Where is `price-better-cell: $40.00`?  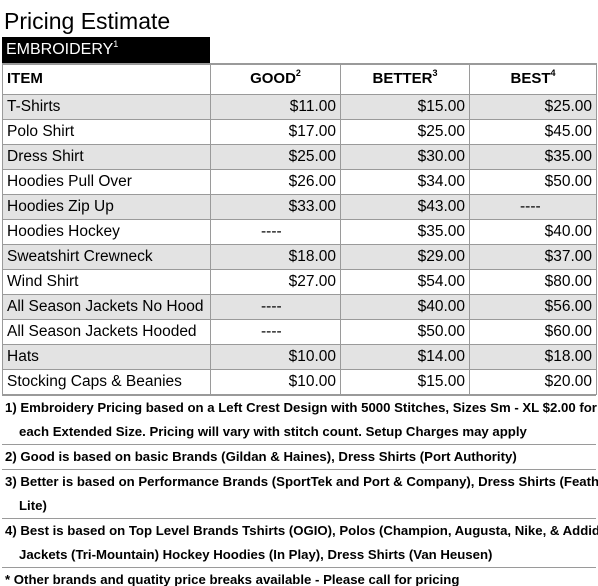
price-better-cell: $40.00 is located at coordinates (405, 306).